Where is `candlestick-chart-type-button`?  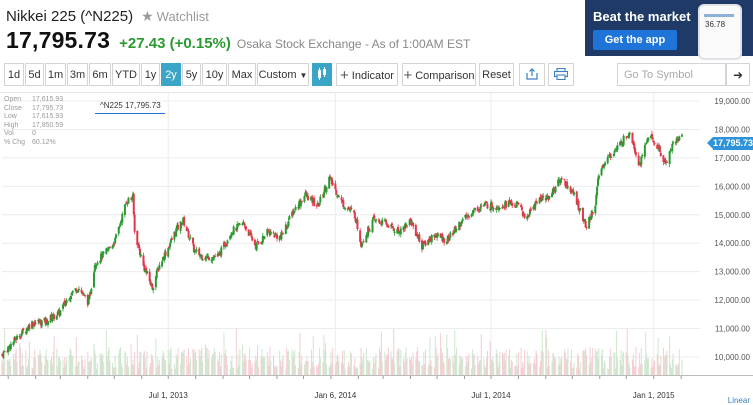 candlestick-chart-type-button is located at coordinates (322, 74).